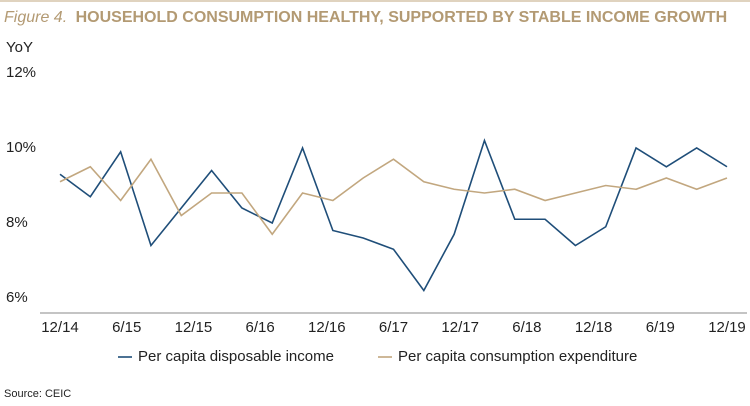  I want to click on y-tick-label: 6%, so click(17, 297).